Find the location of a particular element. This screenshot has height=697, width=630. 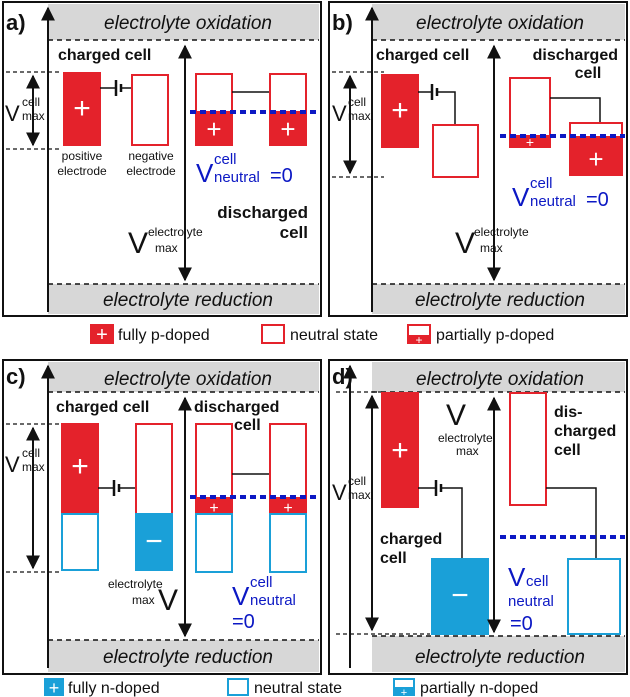

fully-n-doped-label: fully n-doped is located at coordinates (114, 688).